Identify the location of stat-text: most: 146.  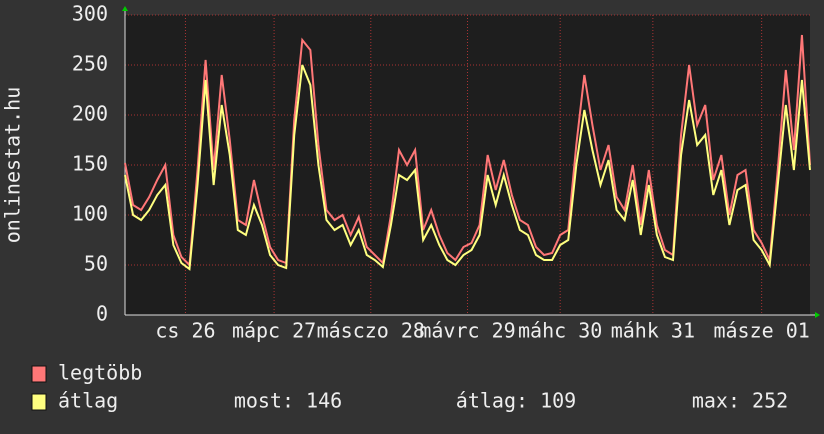
(288, 401).